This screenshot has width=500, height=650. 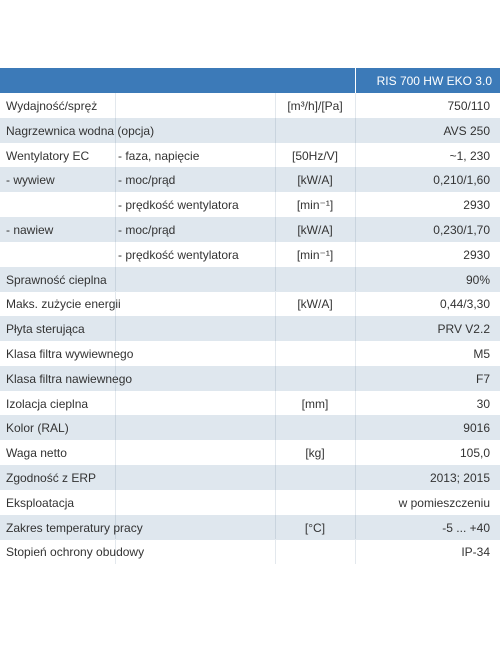 What do you see at coordinates (315, 453) in the screenshot?
I see `unit: [kg]` at bounding box center [315, 453].